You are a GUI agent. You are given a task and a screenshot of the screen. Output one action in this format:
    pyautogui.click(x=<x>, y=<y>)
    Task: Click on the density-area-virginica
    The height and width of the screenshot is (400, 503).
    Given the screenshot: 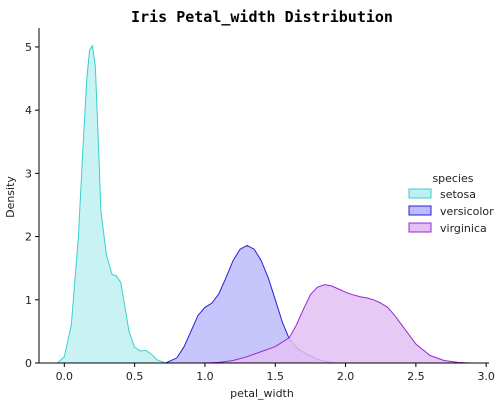 What is the action you would take?
    pyautogui.click(x=337, y=323)
    